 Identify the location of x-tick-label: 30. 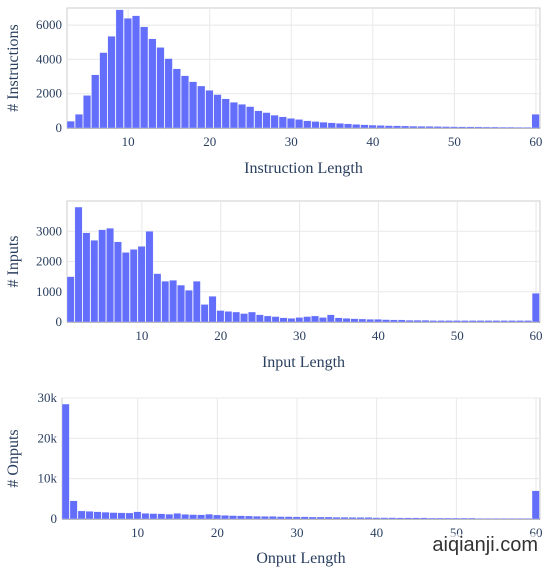
(299, 335).